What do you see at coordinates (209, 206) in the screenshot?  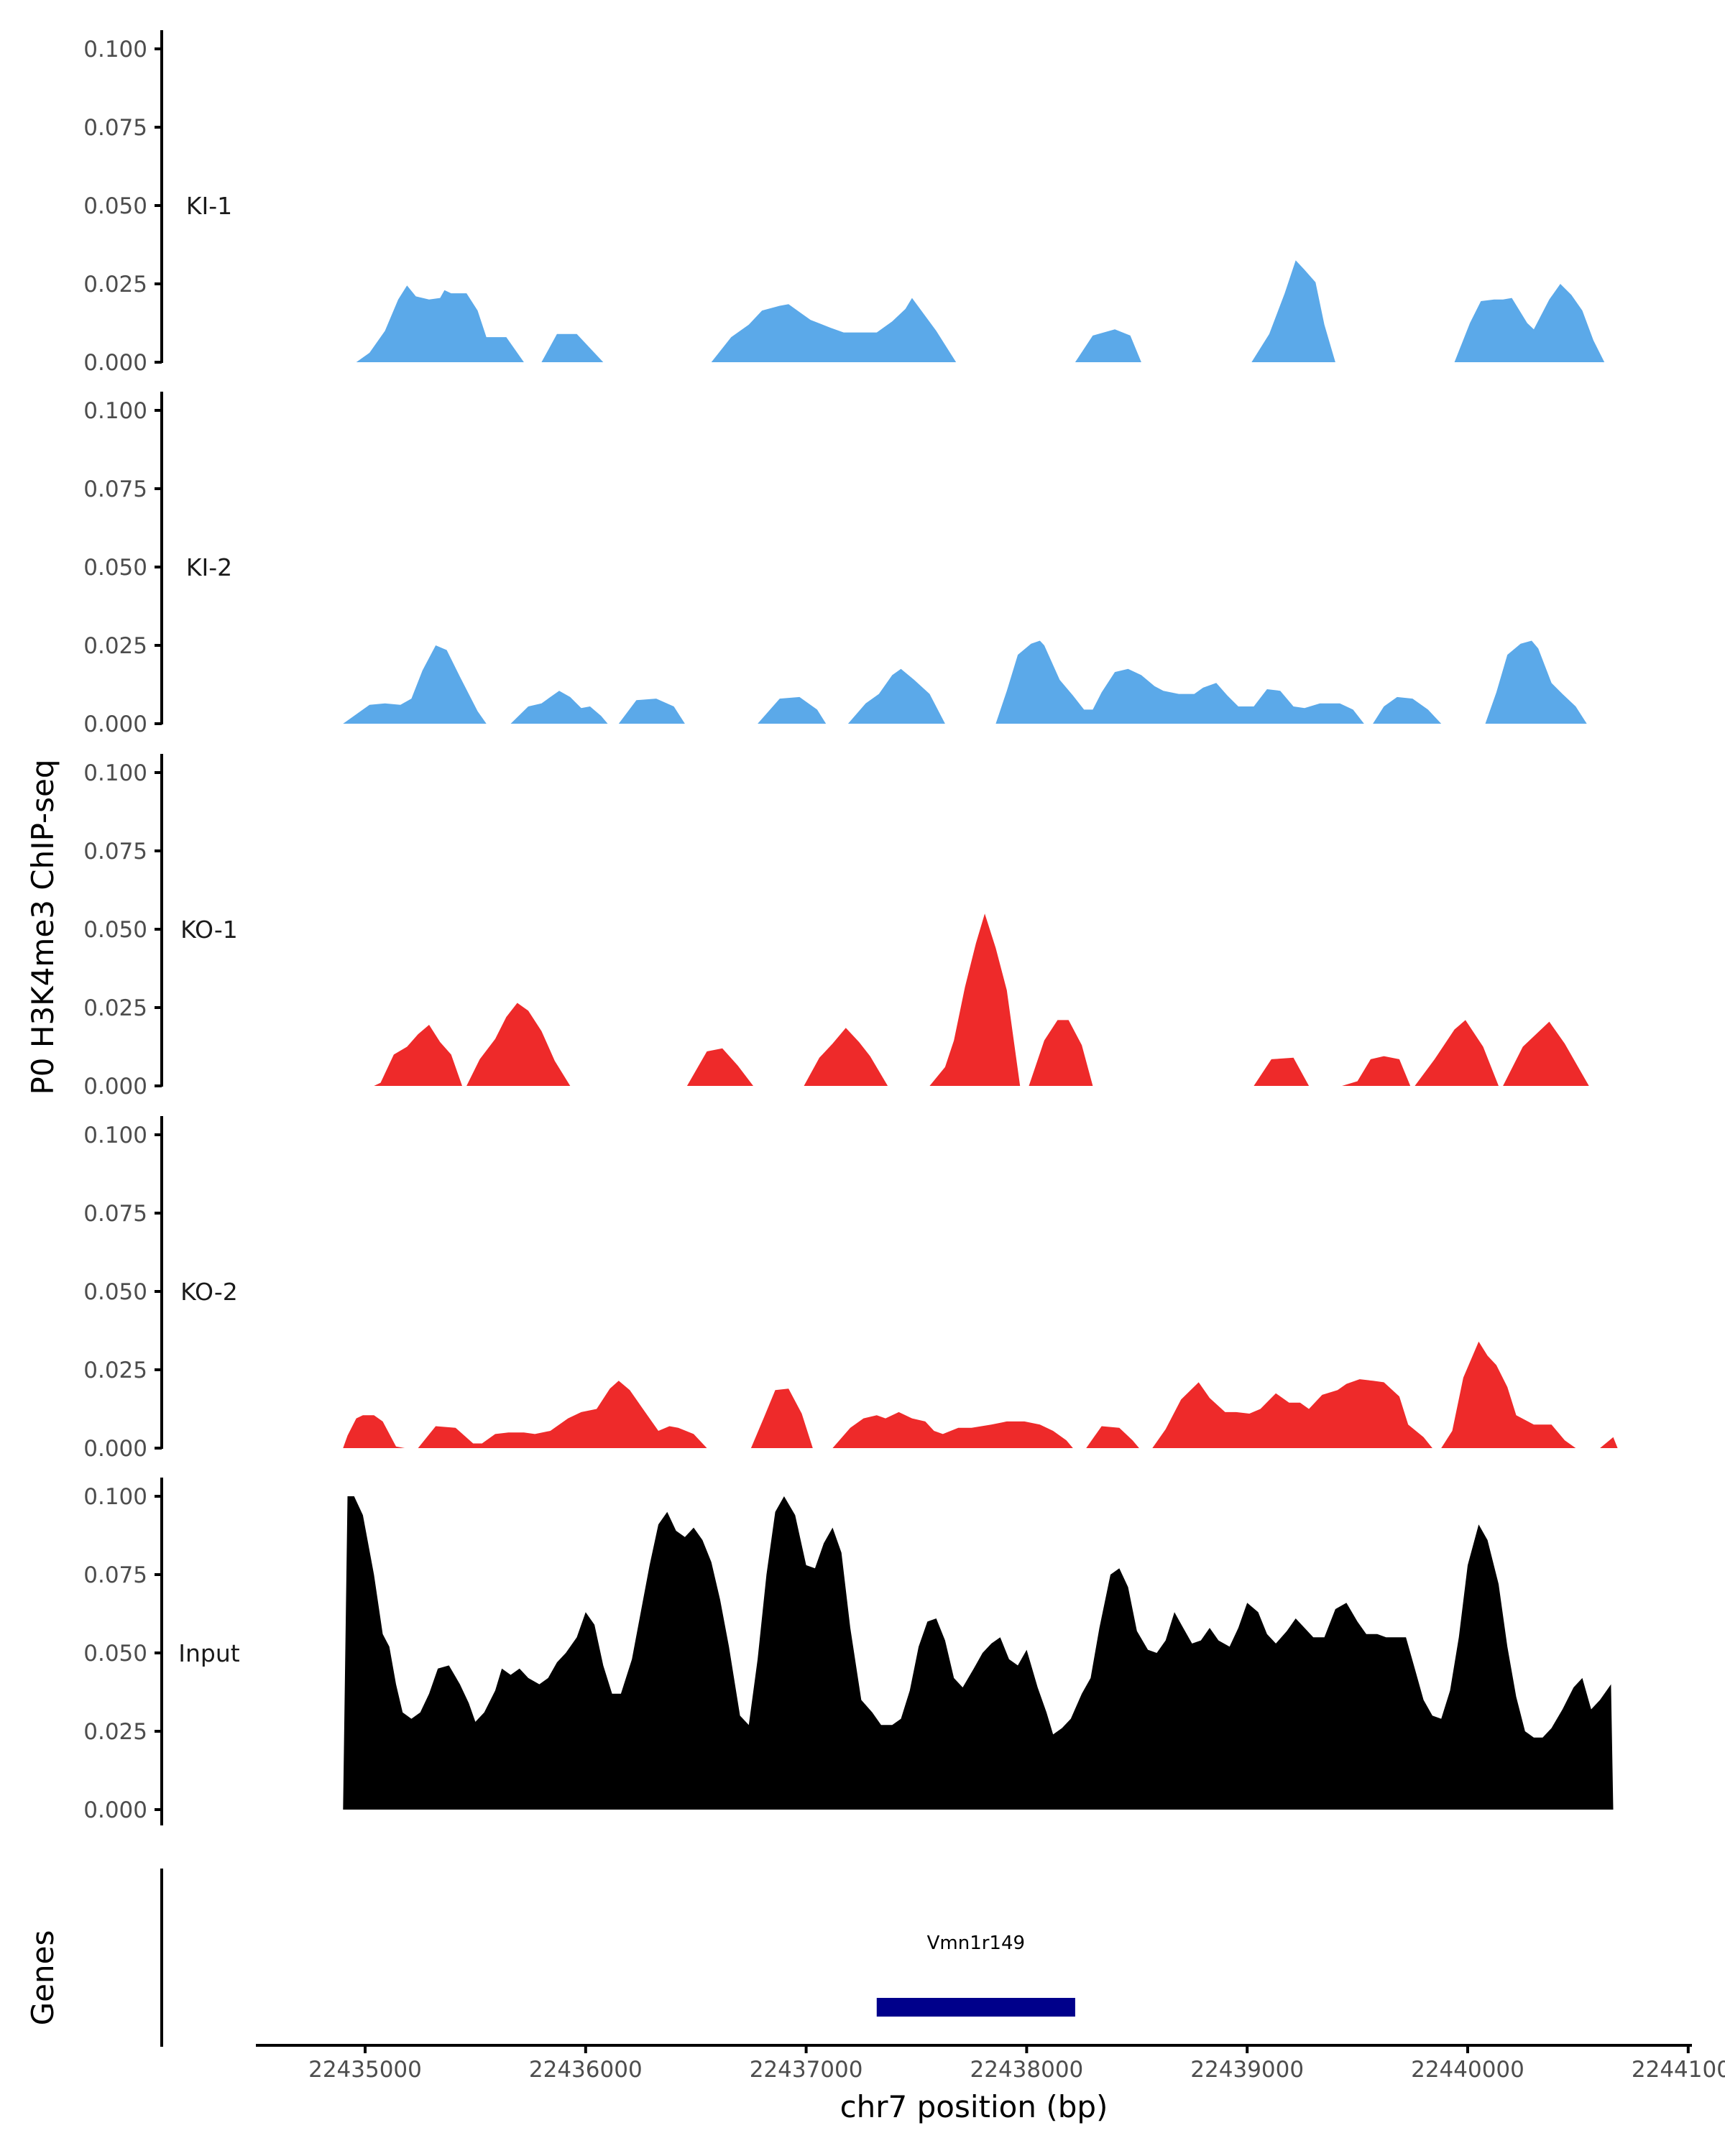 I see `track-label-ki-1: KI-1` at bounding box center [209, 206].